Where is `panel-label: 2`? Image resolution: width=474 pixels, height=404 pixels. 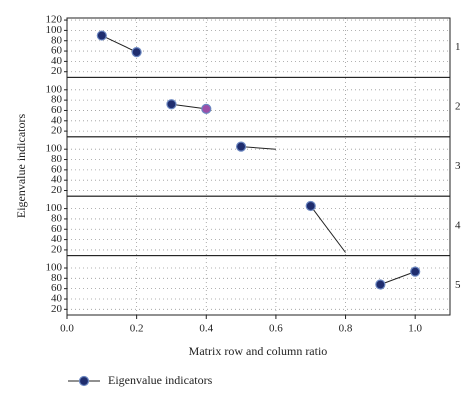 panel-label: 2 is located at coordinates (458, 107).